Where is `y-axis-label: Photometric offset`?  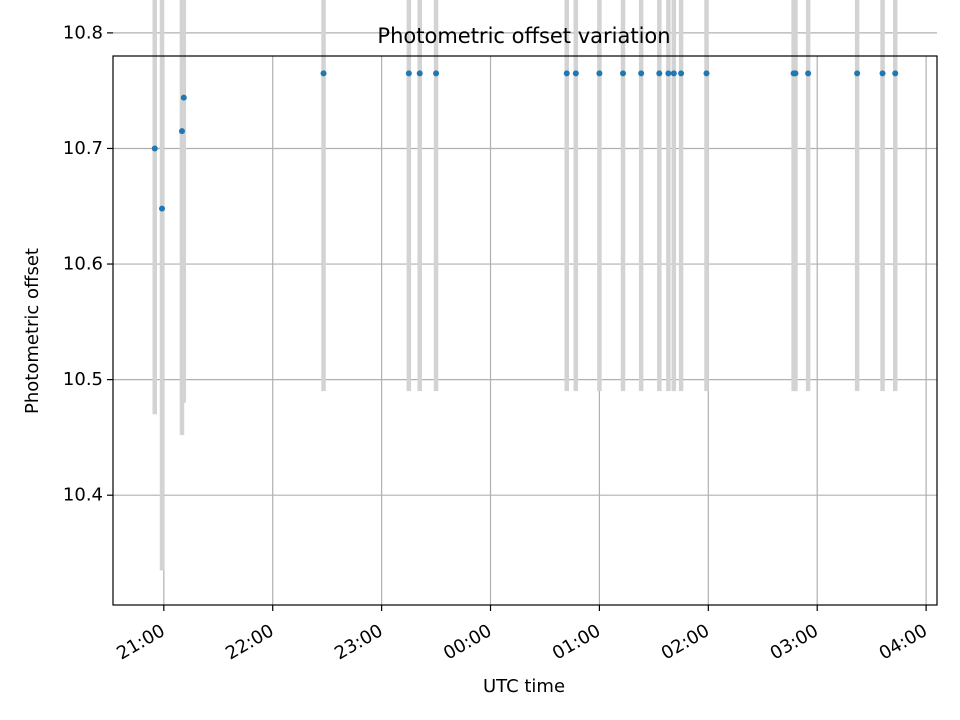
y-axis-label: Photometric offset is located at coordinates (32, 331).